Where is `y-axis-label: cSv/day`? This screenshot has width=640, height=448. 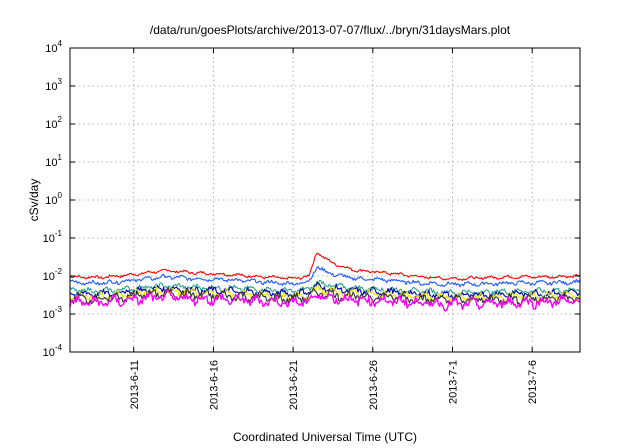 y-axis-label: cSv/day is located at coordinates (34, 200).